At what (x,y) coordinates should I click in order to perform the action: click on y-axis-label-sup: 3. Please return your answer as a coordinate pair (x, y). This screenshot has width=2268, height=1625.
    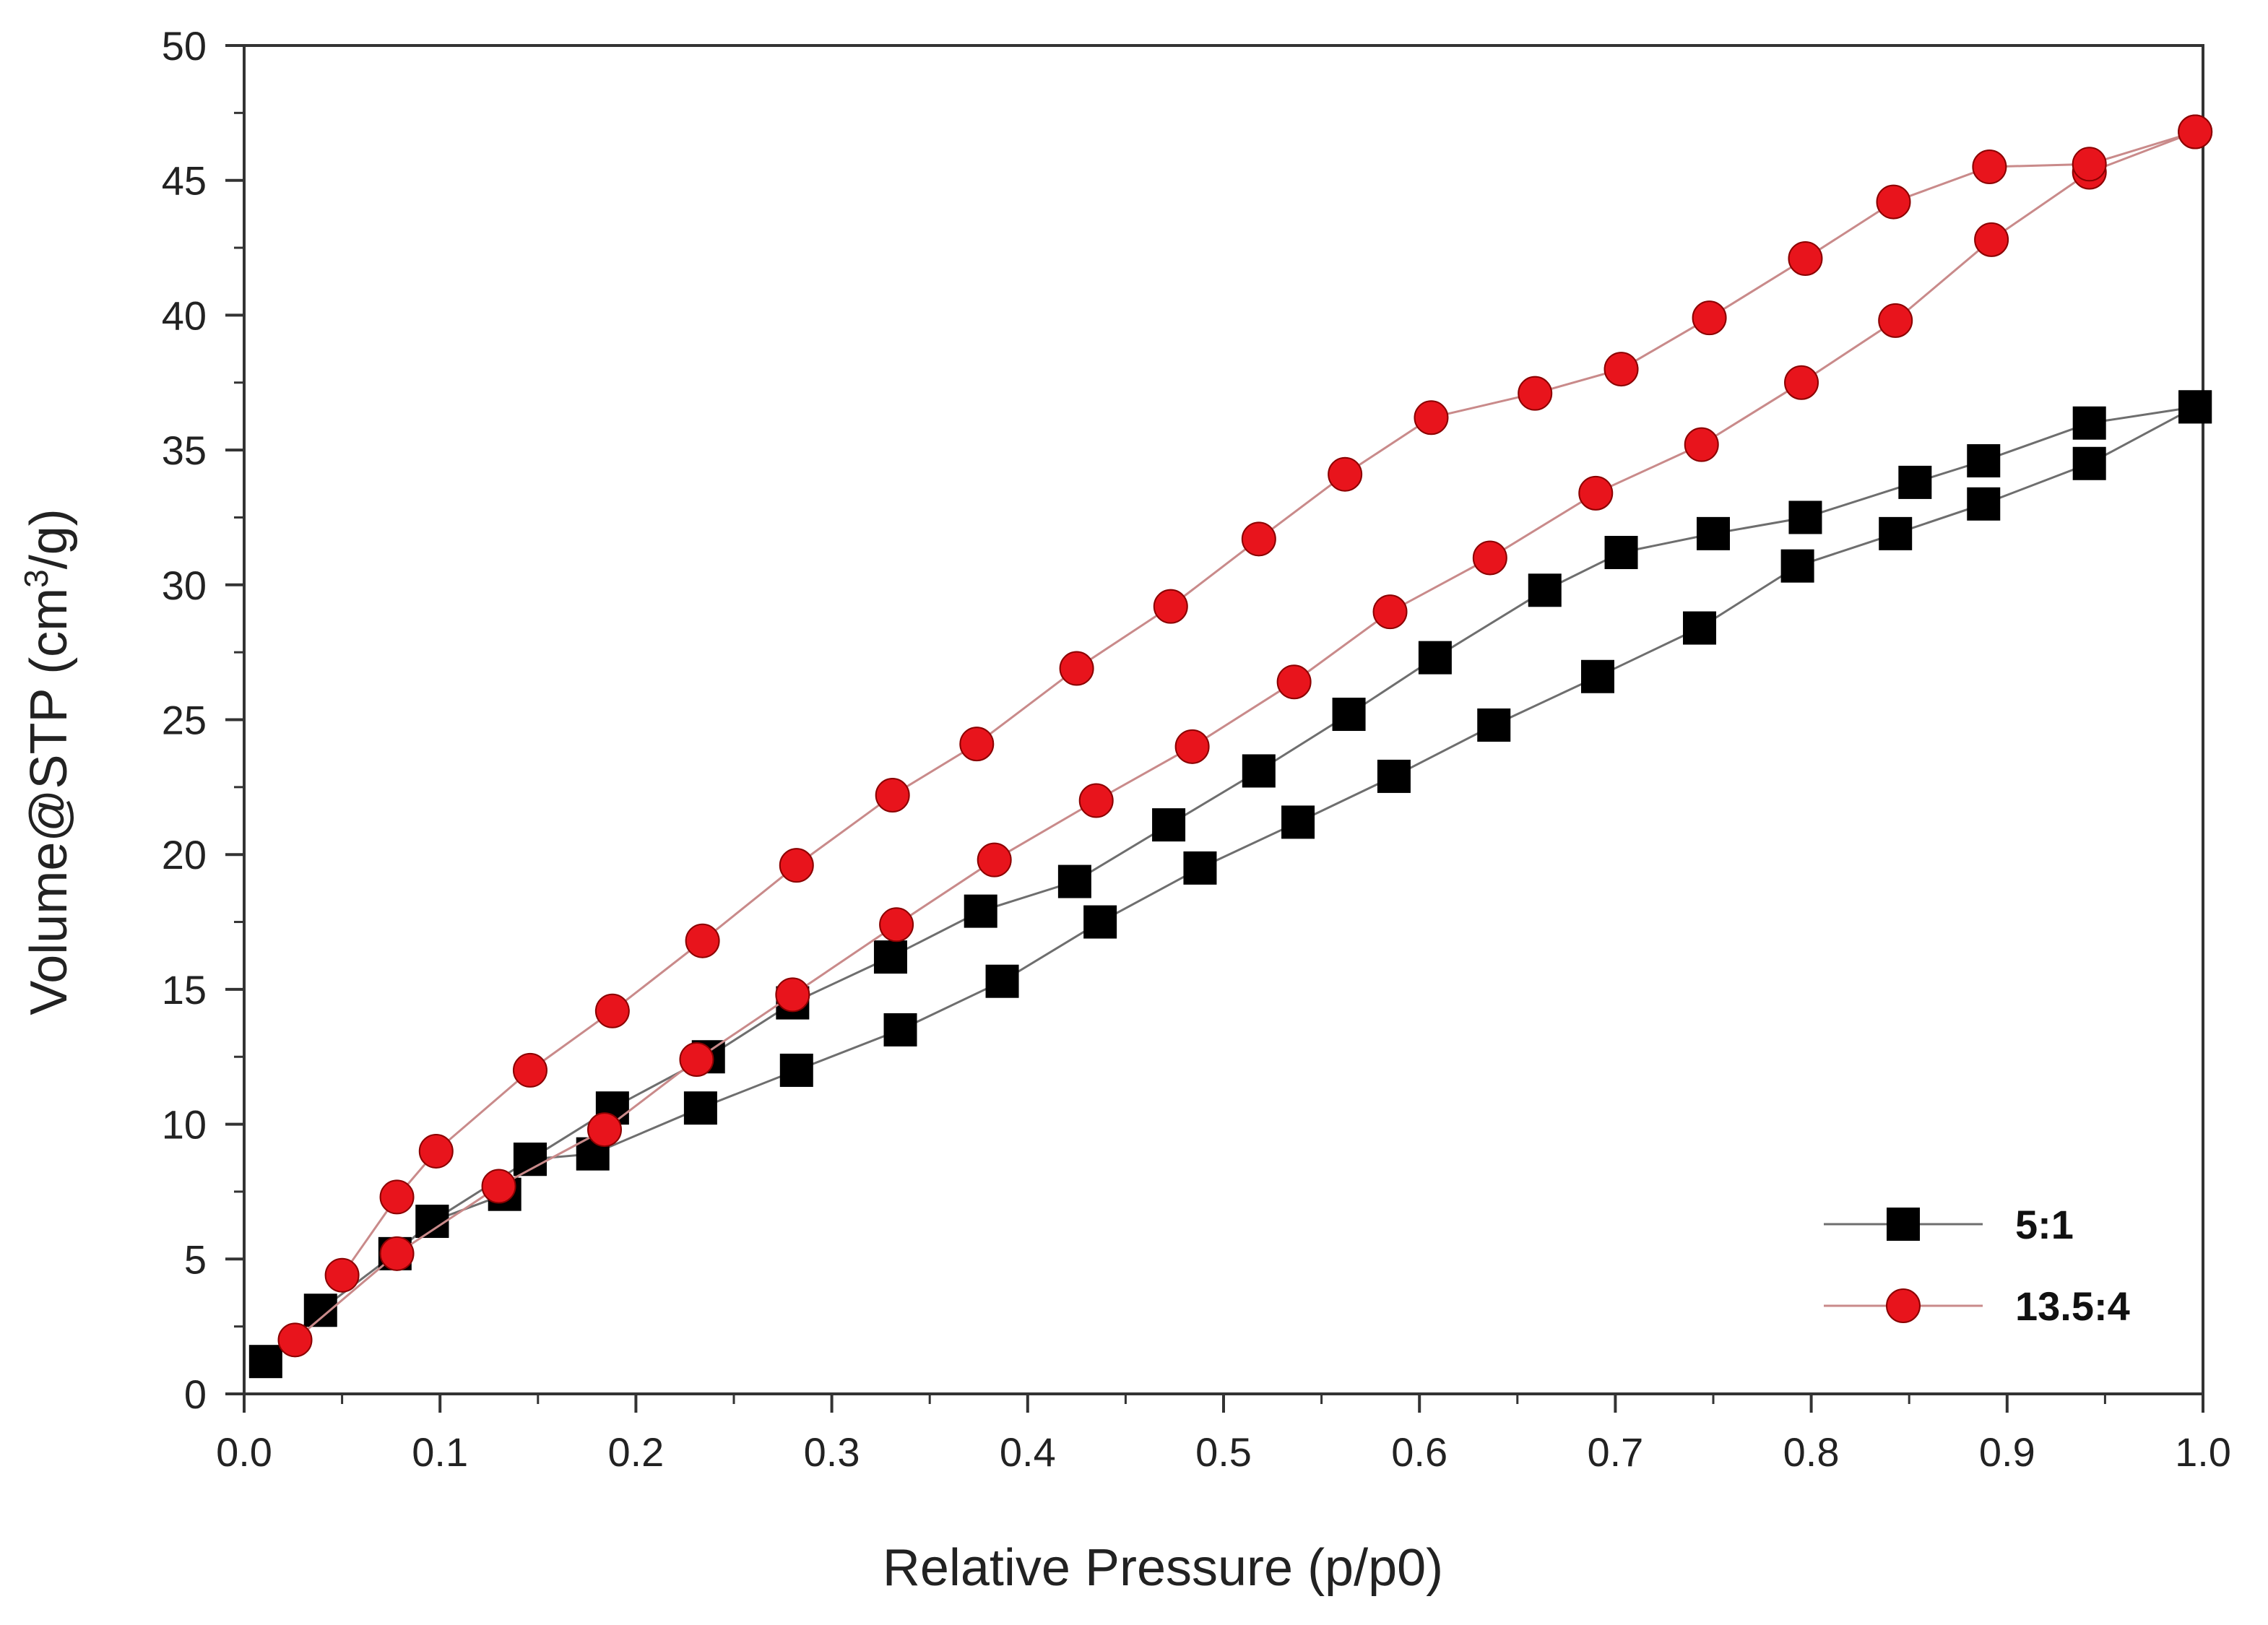
    Looking at the image, I should click on (36, 578).